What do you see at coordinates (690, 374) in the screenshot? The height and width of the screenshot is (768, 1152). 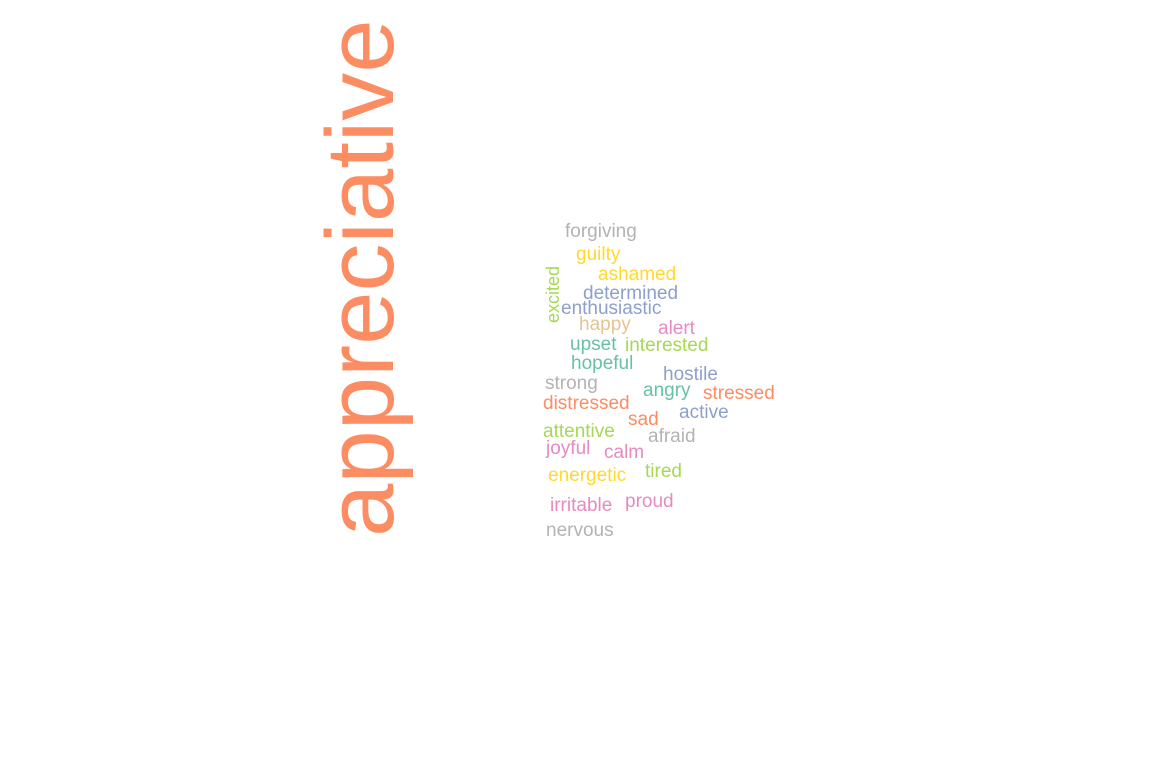 I see `word-hostile: hostile` at bounding box center [690, 374].